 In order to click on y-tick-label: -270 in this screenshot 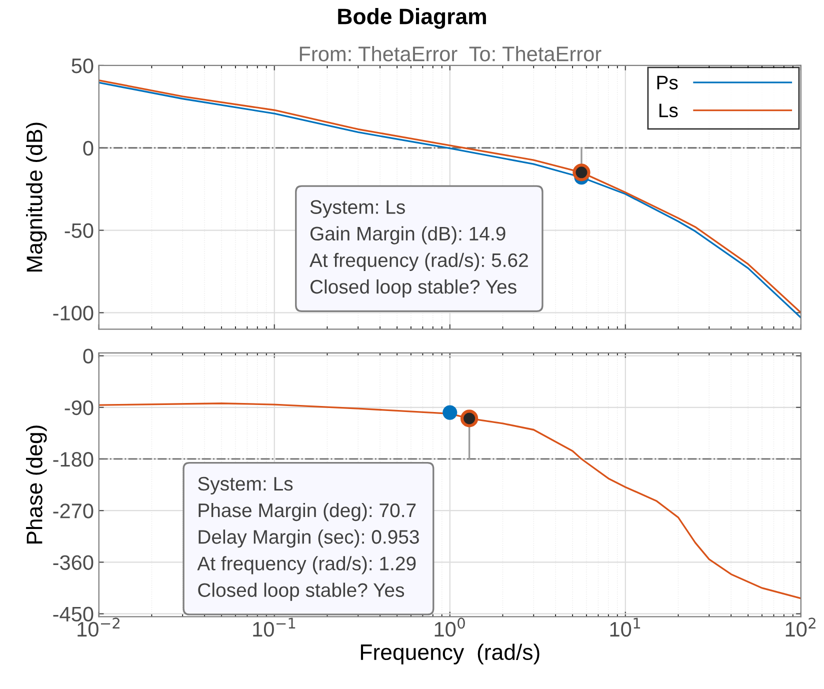, I will do `click(73, 511)`.